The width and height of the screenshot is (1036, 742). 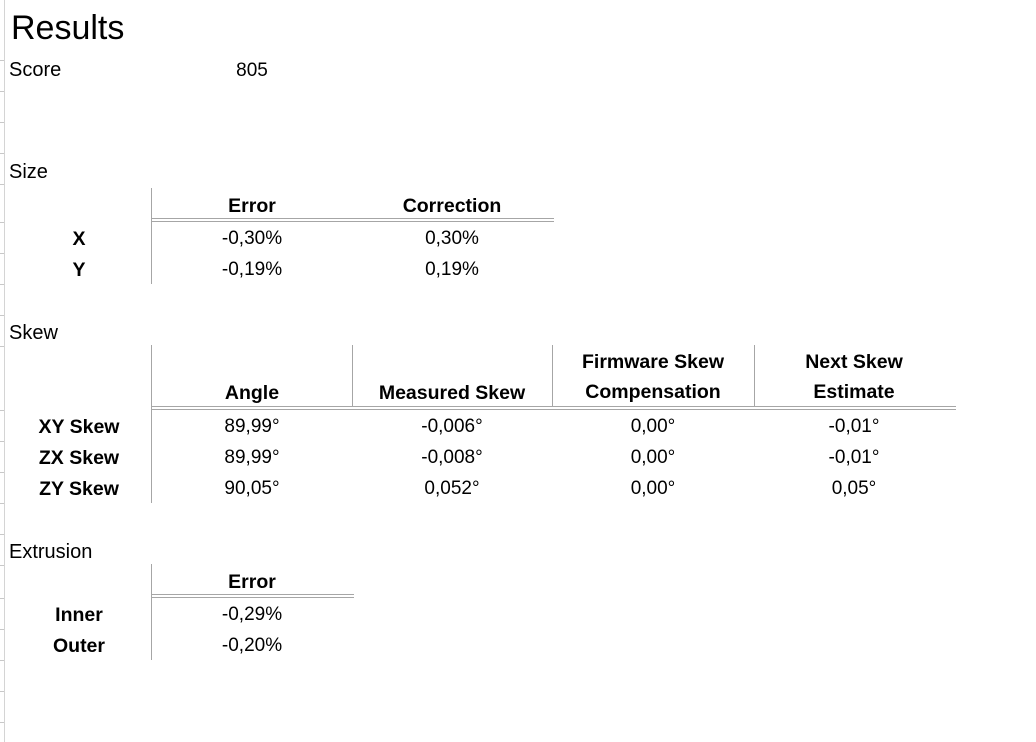 I want to click on size-row-label-x: X, so click(x=79, y=239).